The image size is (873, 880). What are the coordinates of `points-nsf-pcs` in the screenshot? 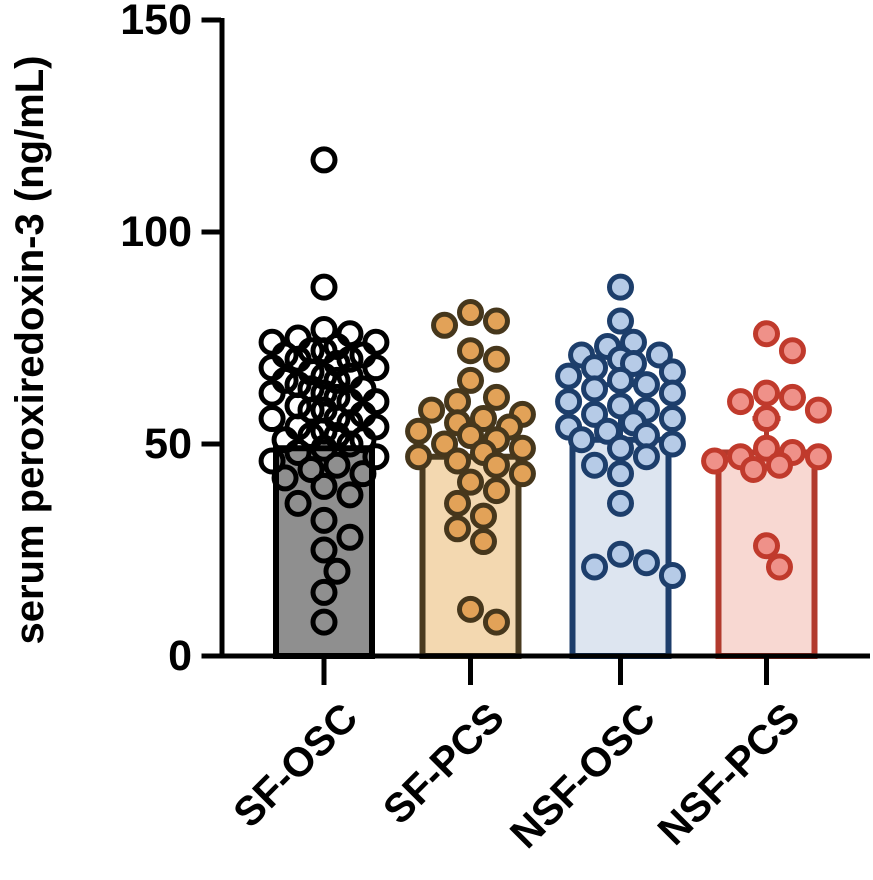 It's located at (766, 450).